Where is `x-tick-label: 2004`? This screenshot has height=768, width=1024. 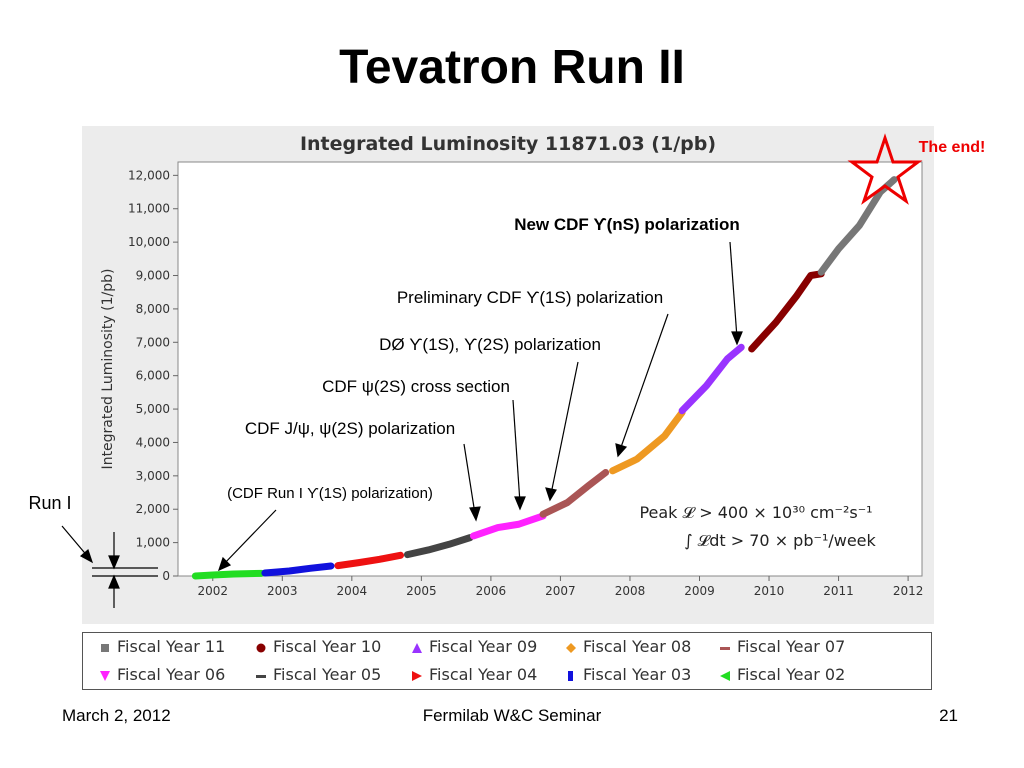 x-tick-label: 2004 is located at coordinates (352, 591).